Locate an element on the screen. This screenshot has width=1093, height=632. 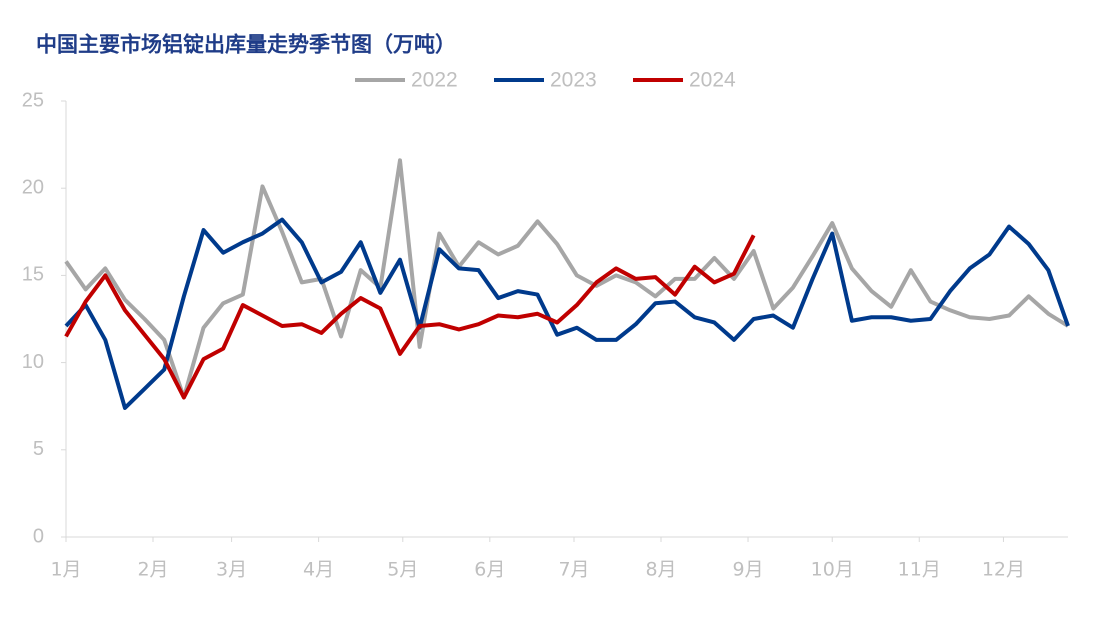
x-tick-label: 11月 is located at coordinates (919, 570).